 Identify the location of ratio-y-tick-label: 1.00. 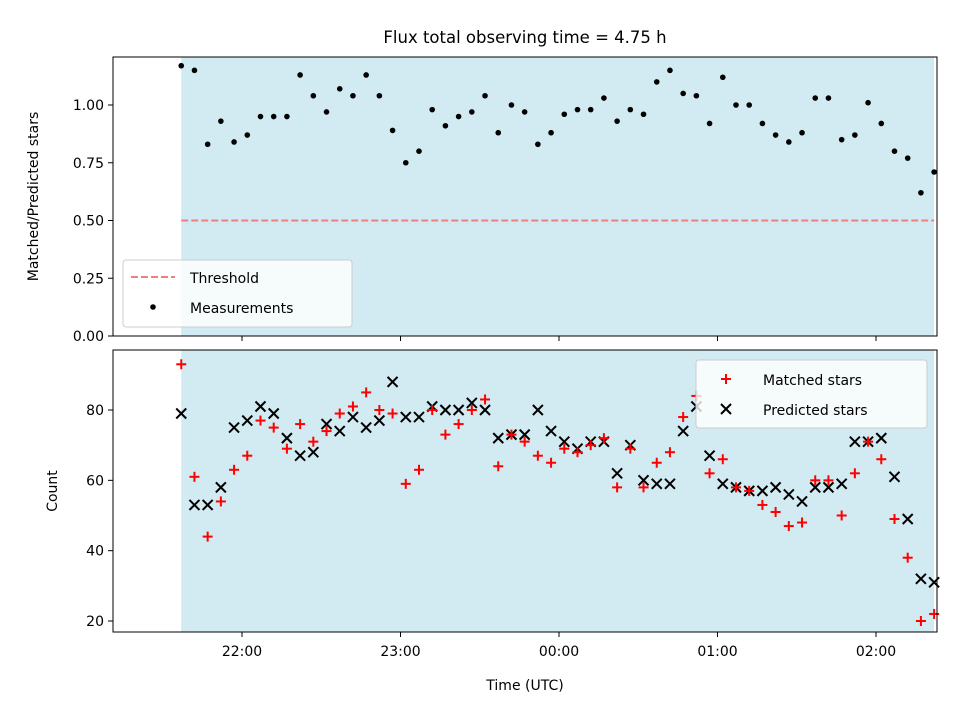
(88, 106).